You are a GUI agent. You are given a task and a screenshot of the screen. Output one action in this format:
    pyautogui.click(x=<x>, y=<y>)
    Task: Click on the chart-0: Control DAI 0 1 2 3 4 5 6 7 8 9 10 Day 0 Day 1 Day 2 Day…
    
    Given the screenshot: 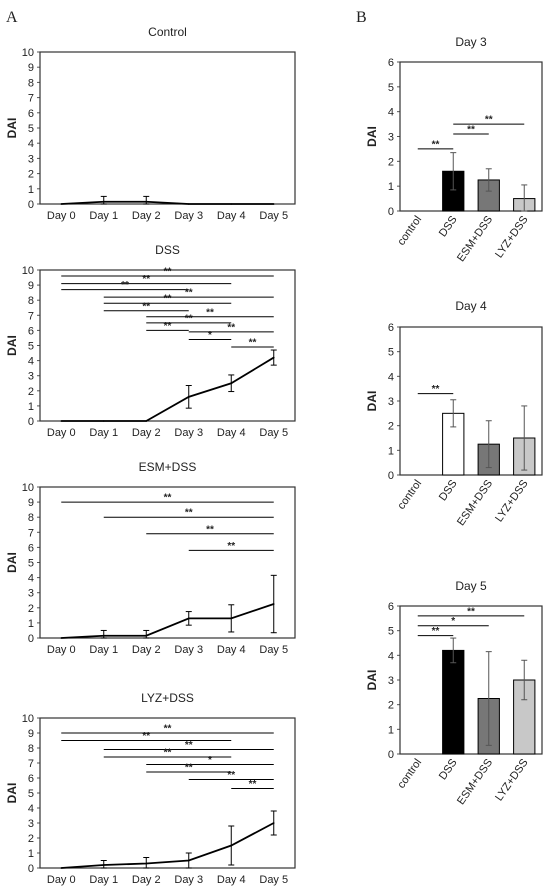 What is the action you would take?
    pyautogui.click(x=150, y=123)
    